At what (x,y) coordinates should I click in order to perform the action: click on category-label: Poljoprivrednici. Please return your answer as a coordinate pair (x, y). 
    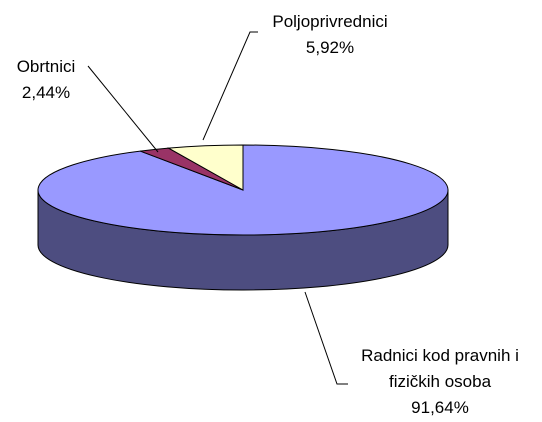
    Looking at the image, I should click on (330, 21).